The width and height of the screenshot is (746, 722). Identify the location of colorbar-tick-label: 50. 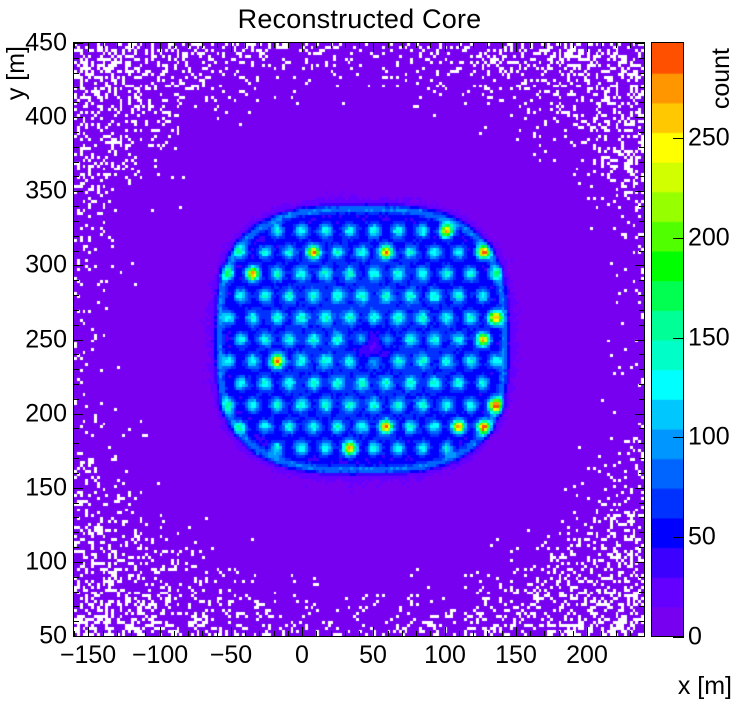
(702, 536).